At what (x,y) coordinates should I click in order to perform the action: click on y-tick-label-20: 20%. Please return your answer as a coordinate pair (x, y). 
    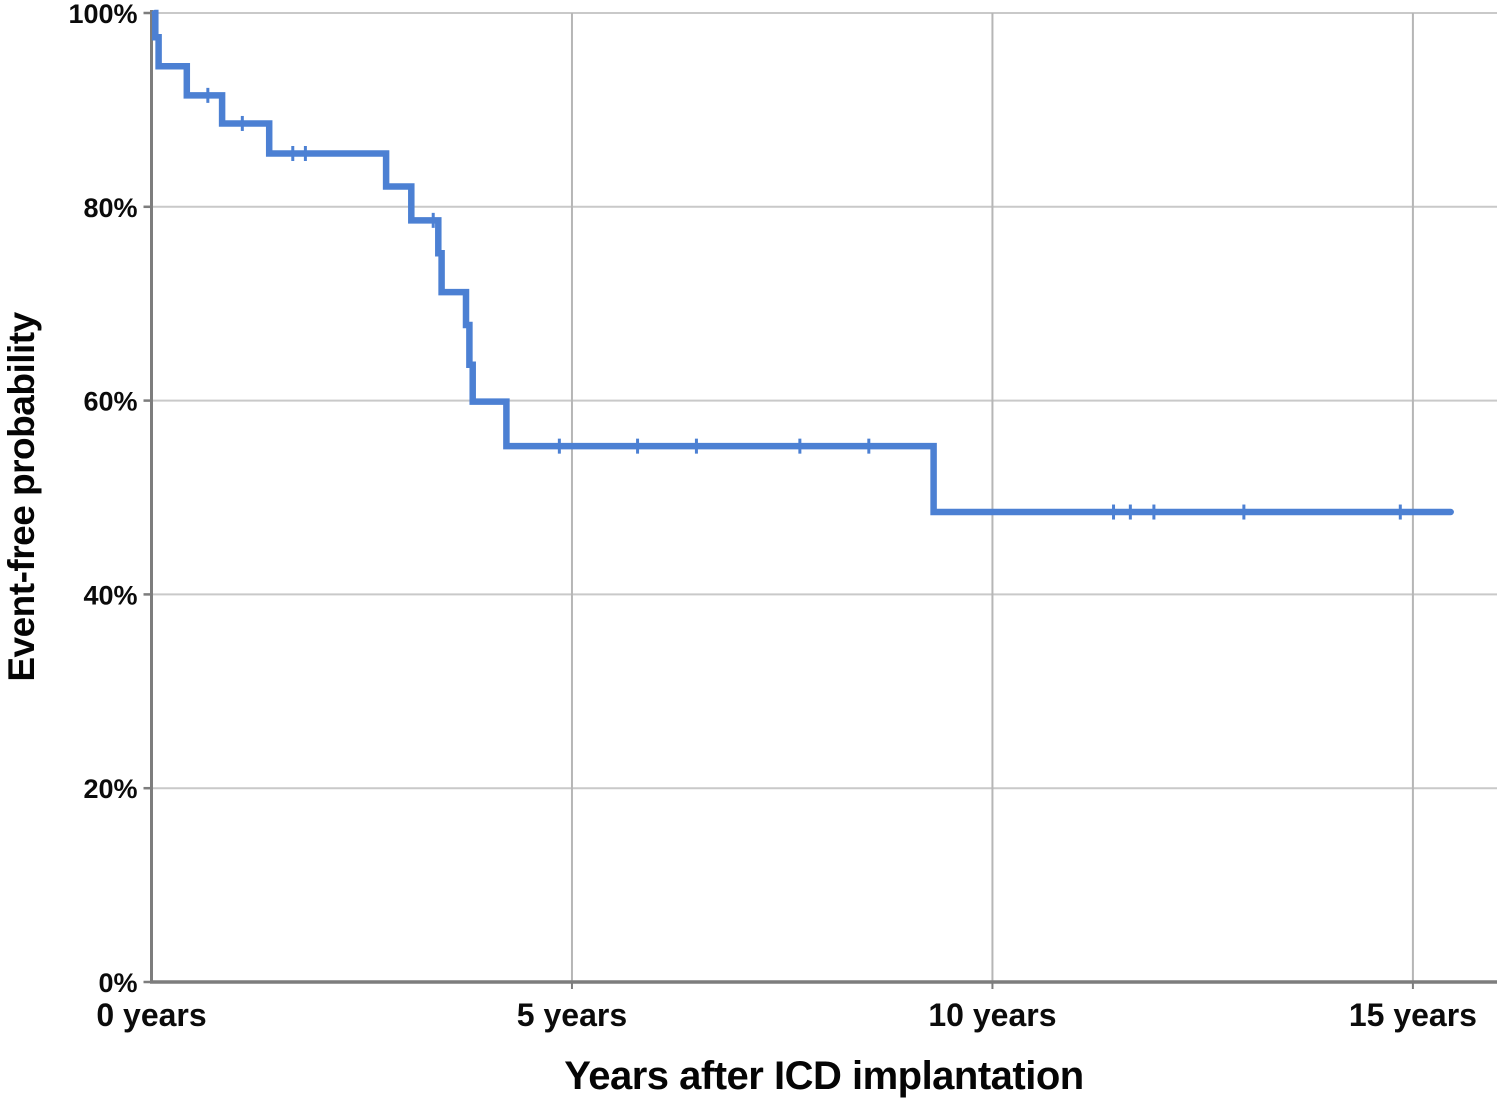
    Looking at the image, I should click on (110, 789).